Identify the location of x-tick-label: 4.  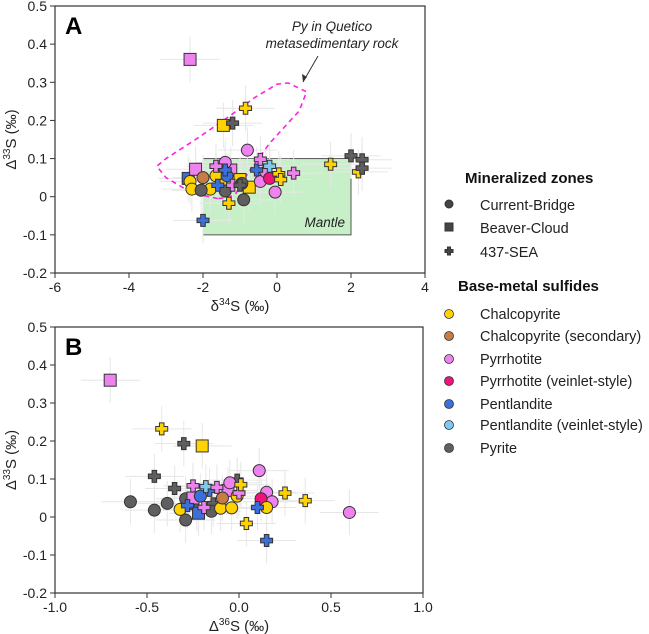
(425, 287).